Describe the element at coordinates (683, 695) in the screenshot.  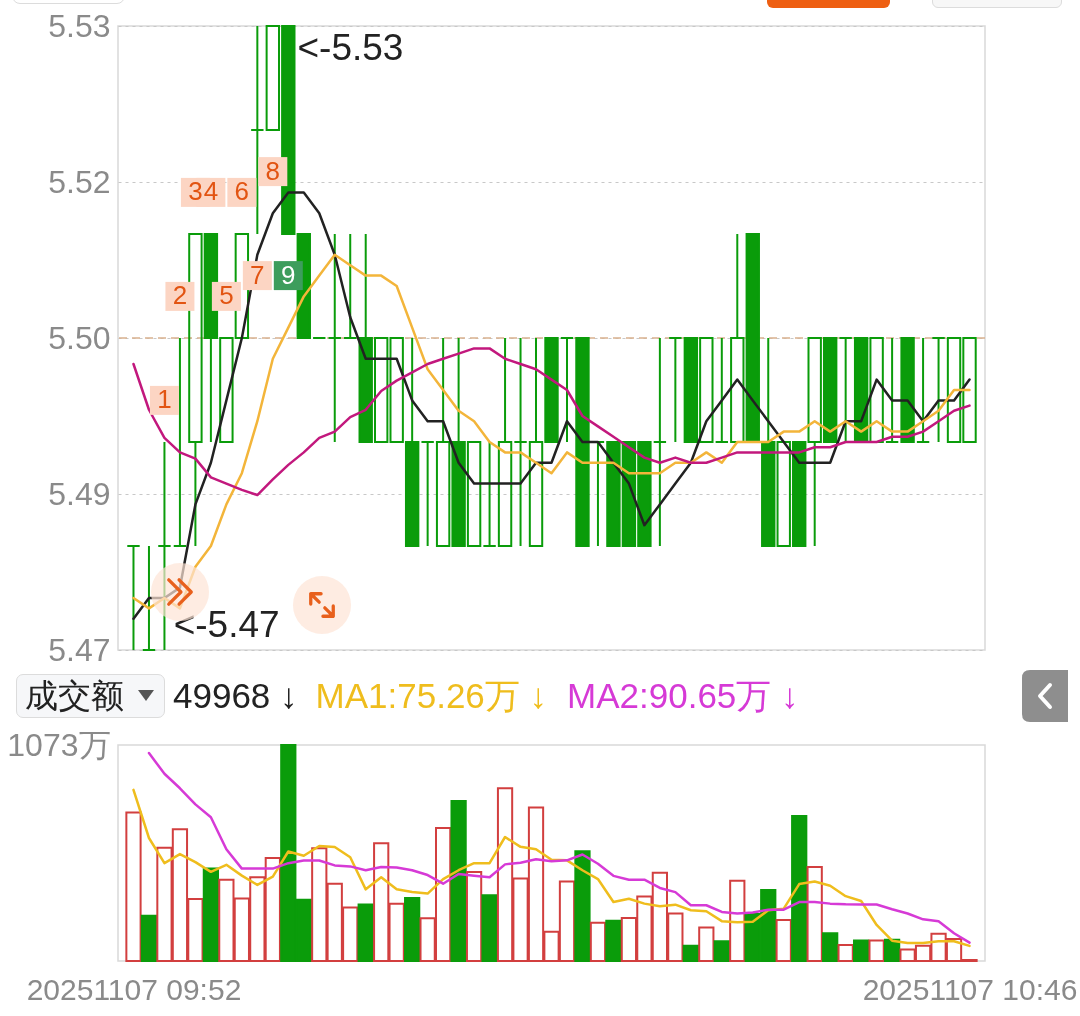
I see `text: MA2:90.65万 ↓` at that location.